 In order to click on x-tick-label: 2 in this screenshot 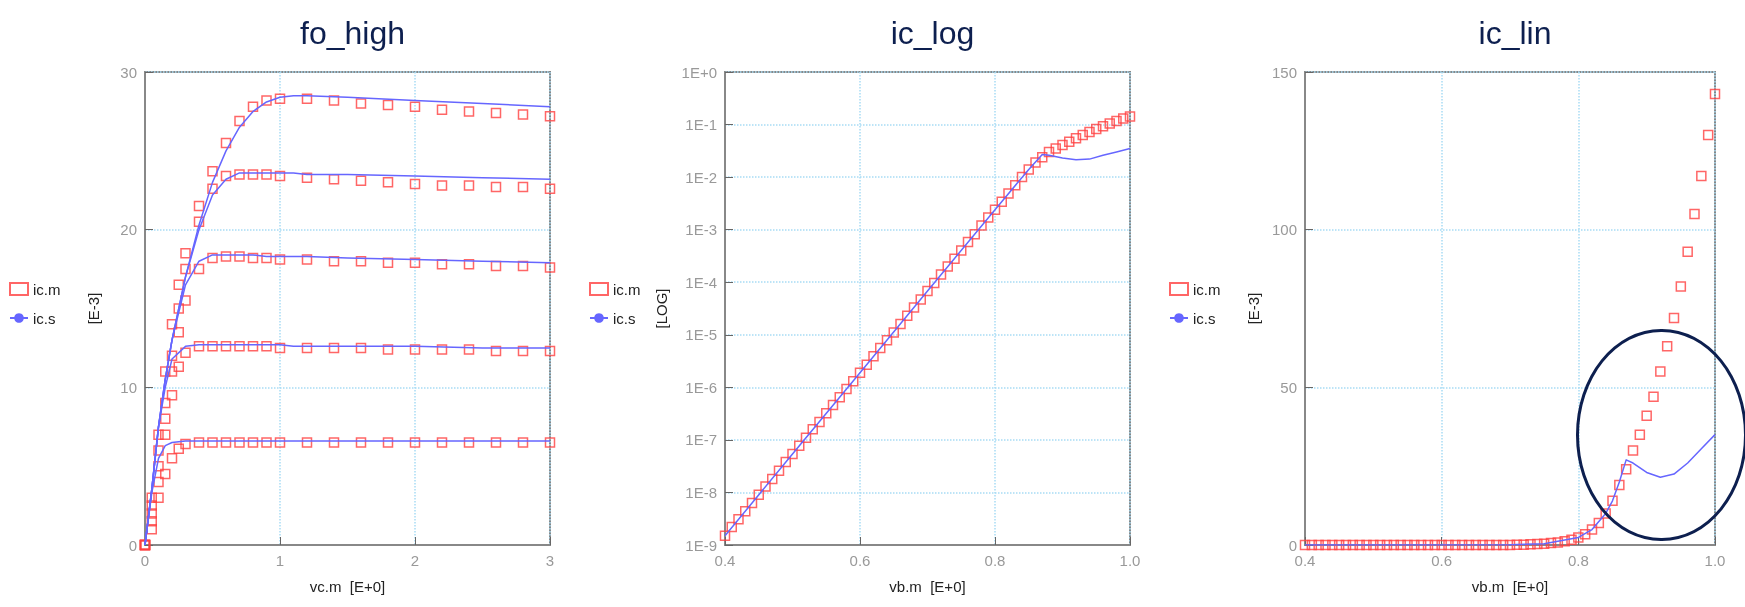, I will do `click(415, 560)`.